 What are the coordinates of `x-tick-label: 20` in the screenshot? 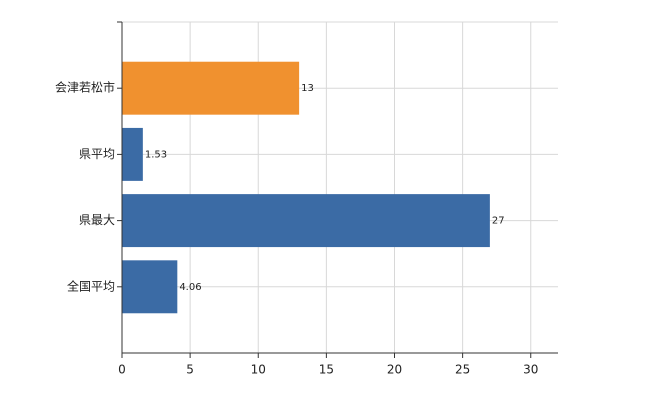 It's located at (394, 370).